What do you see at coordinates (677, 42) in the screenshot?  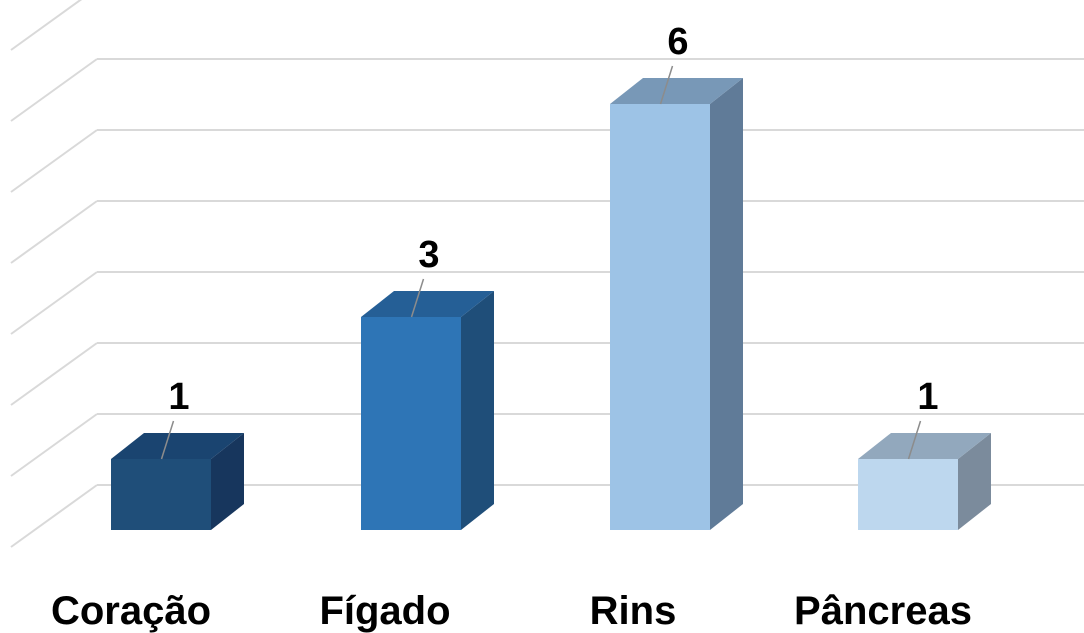 I see `data-label: 6` at bounding box center [677, 42].